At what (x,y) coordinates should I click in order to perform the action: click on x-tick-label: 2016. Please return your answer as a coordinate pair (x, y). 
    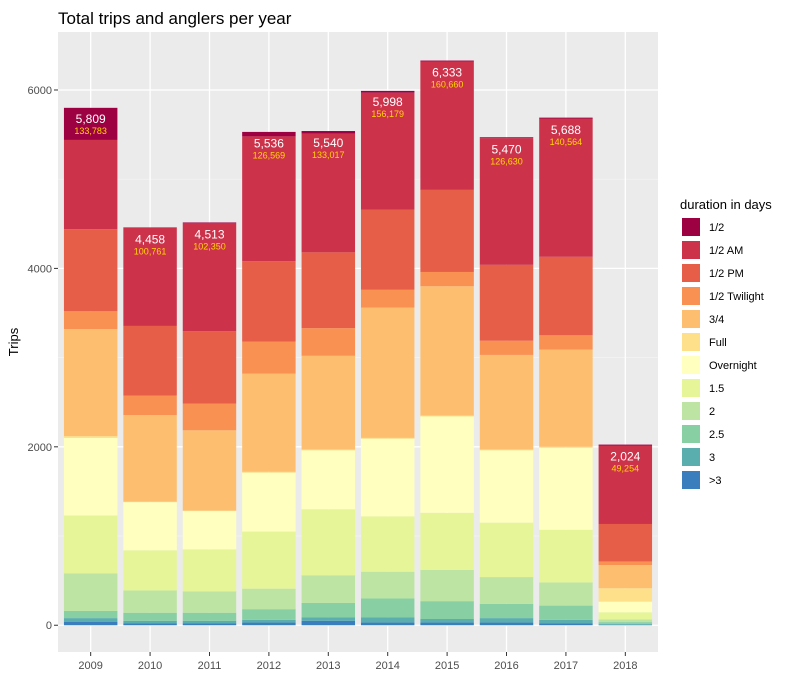
    Looking at the image, I should click on (506, 666).